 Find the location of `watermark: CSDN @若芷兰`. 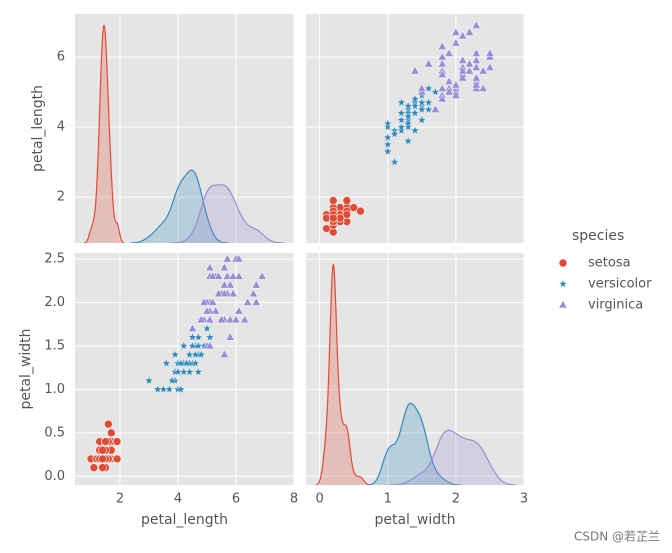

watermark: CSDN @若芷兰 is located at coordinates (617, 537).